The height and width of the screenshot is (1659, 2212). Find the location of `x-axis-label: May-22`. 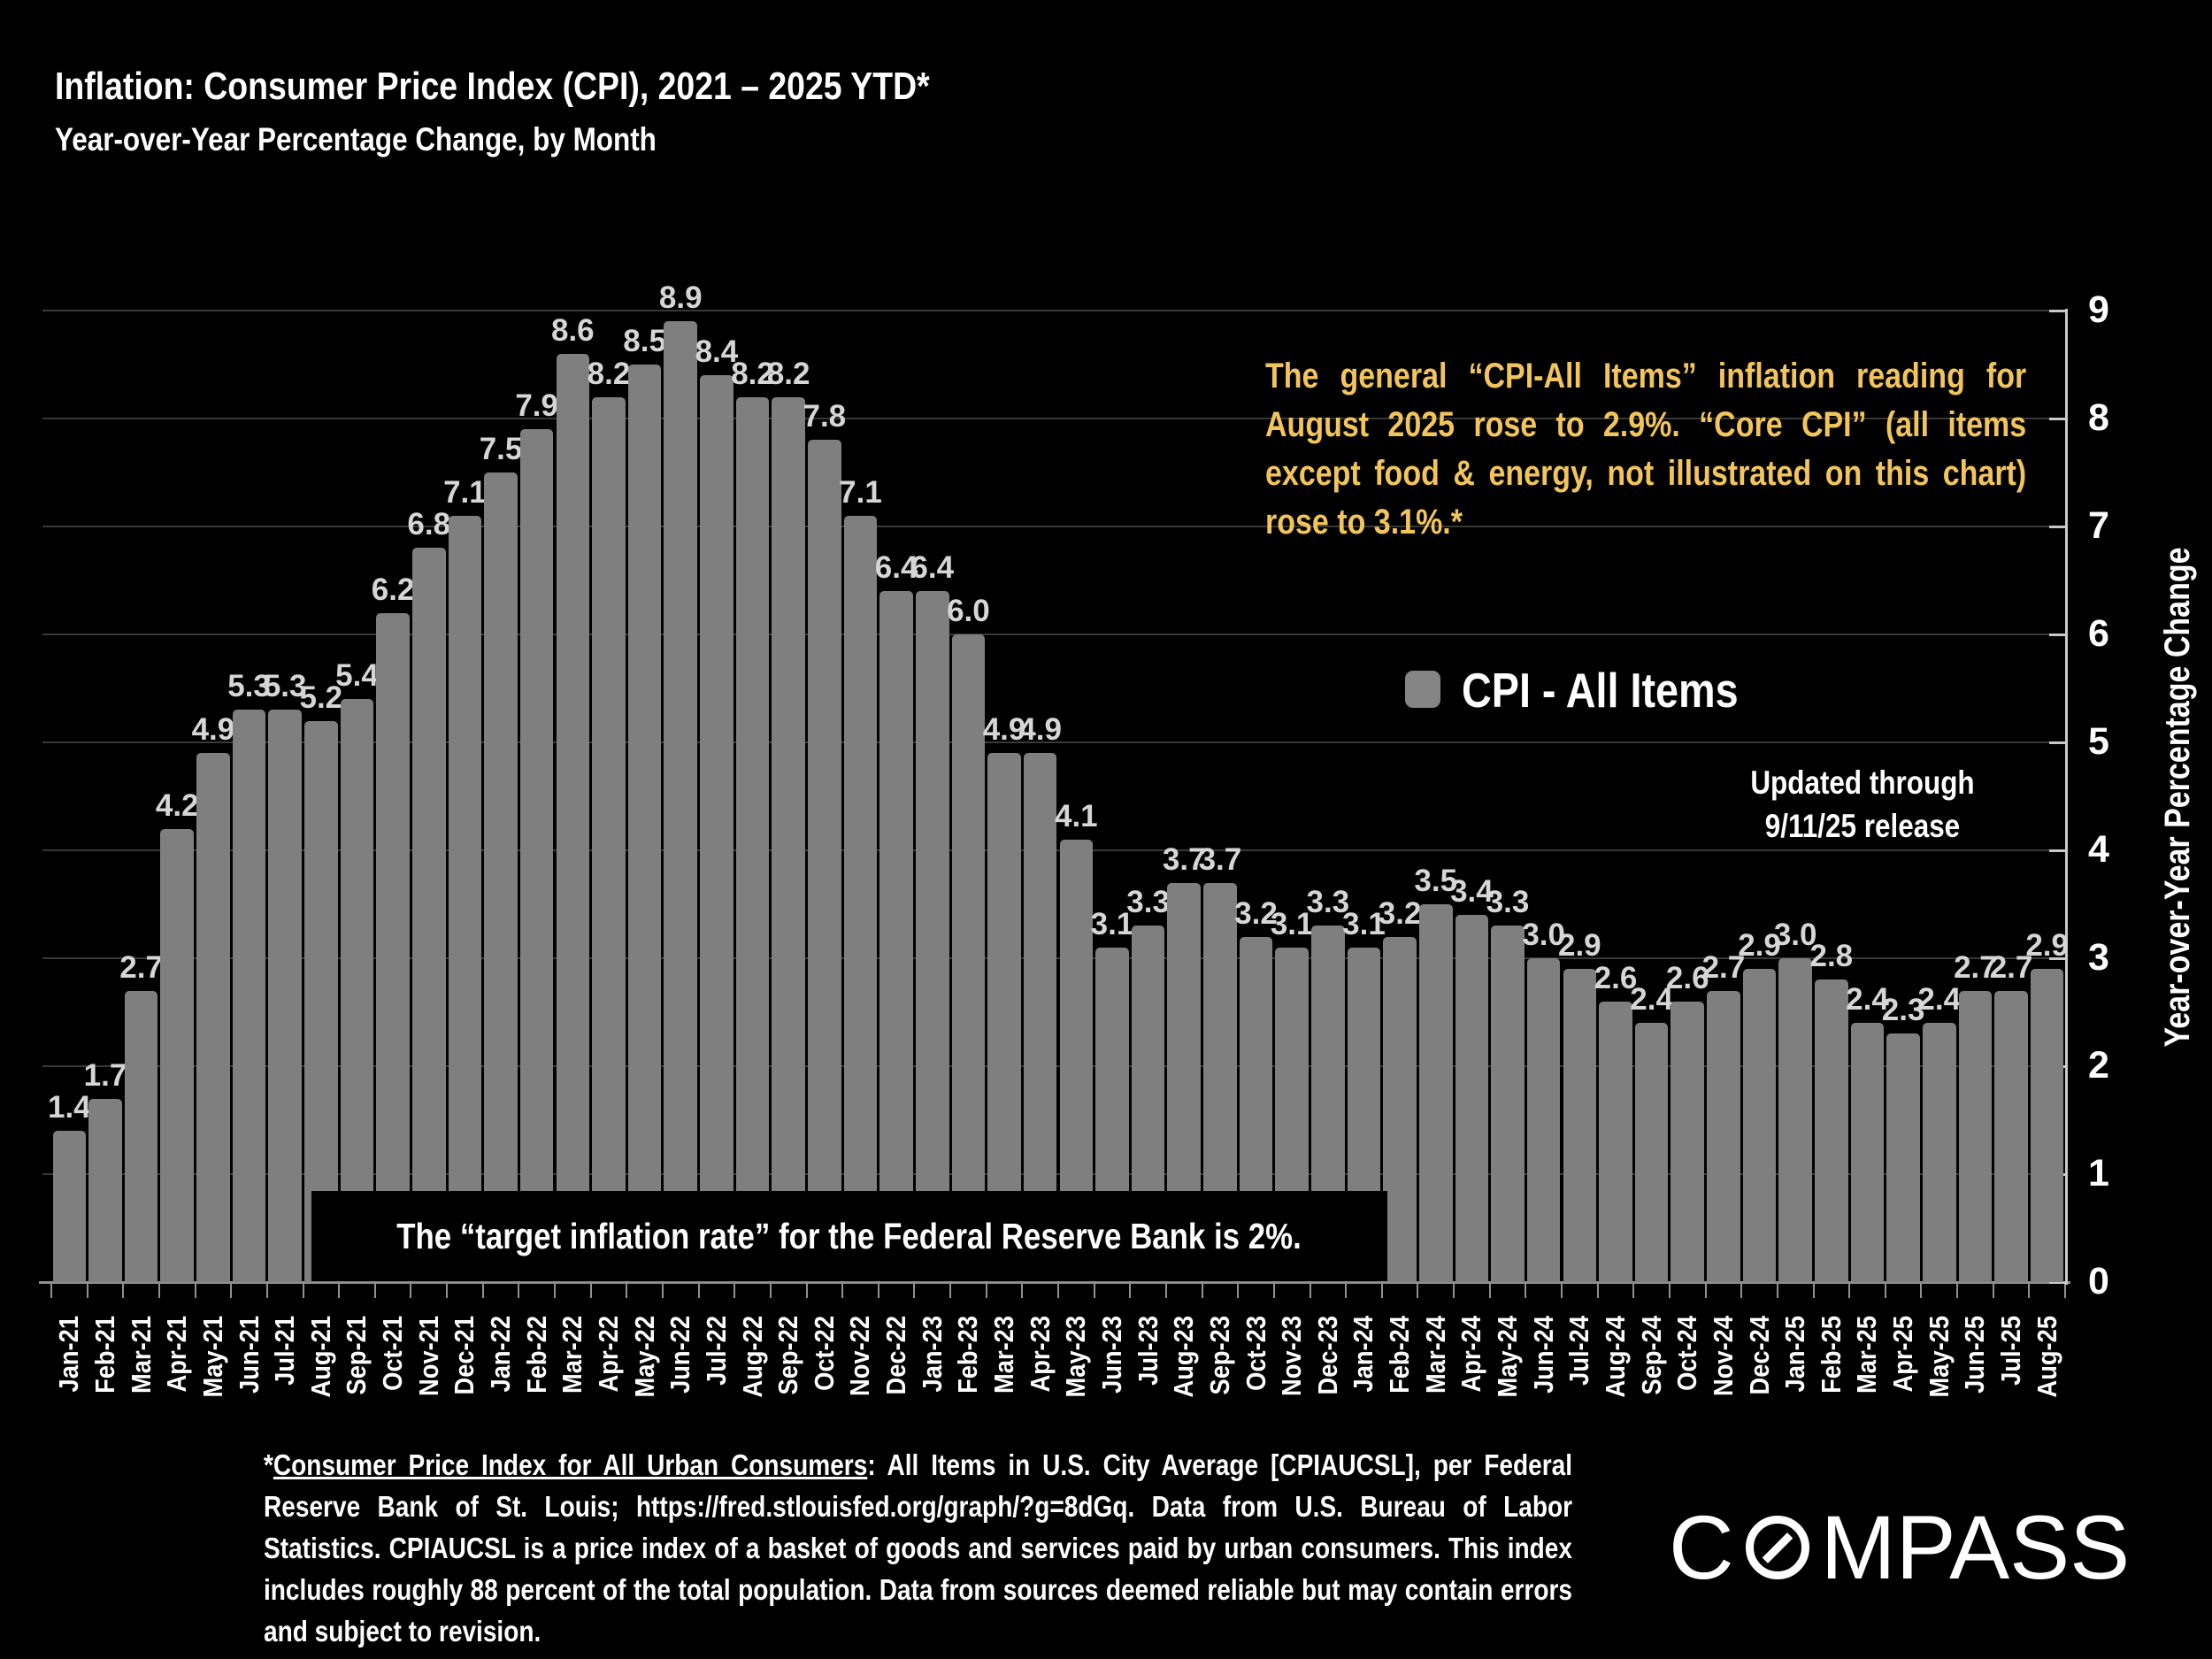

x-axis-label: May-22 is located at coordinates (644, 1357).